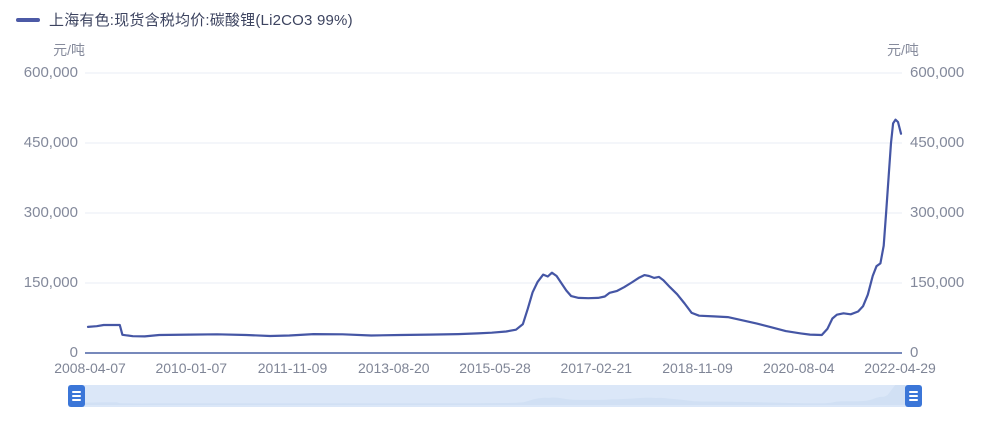  Describe the element at coordinates (69, 50) in the screenshot. I see `y-axis-unit-left: 元/吨` at that location.